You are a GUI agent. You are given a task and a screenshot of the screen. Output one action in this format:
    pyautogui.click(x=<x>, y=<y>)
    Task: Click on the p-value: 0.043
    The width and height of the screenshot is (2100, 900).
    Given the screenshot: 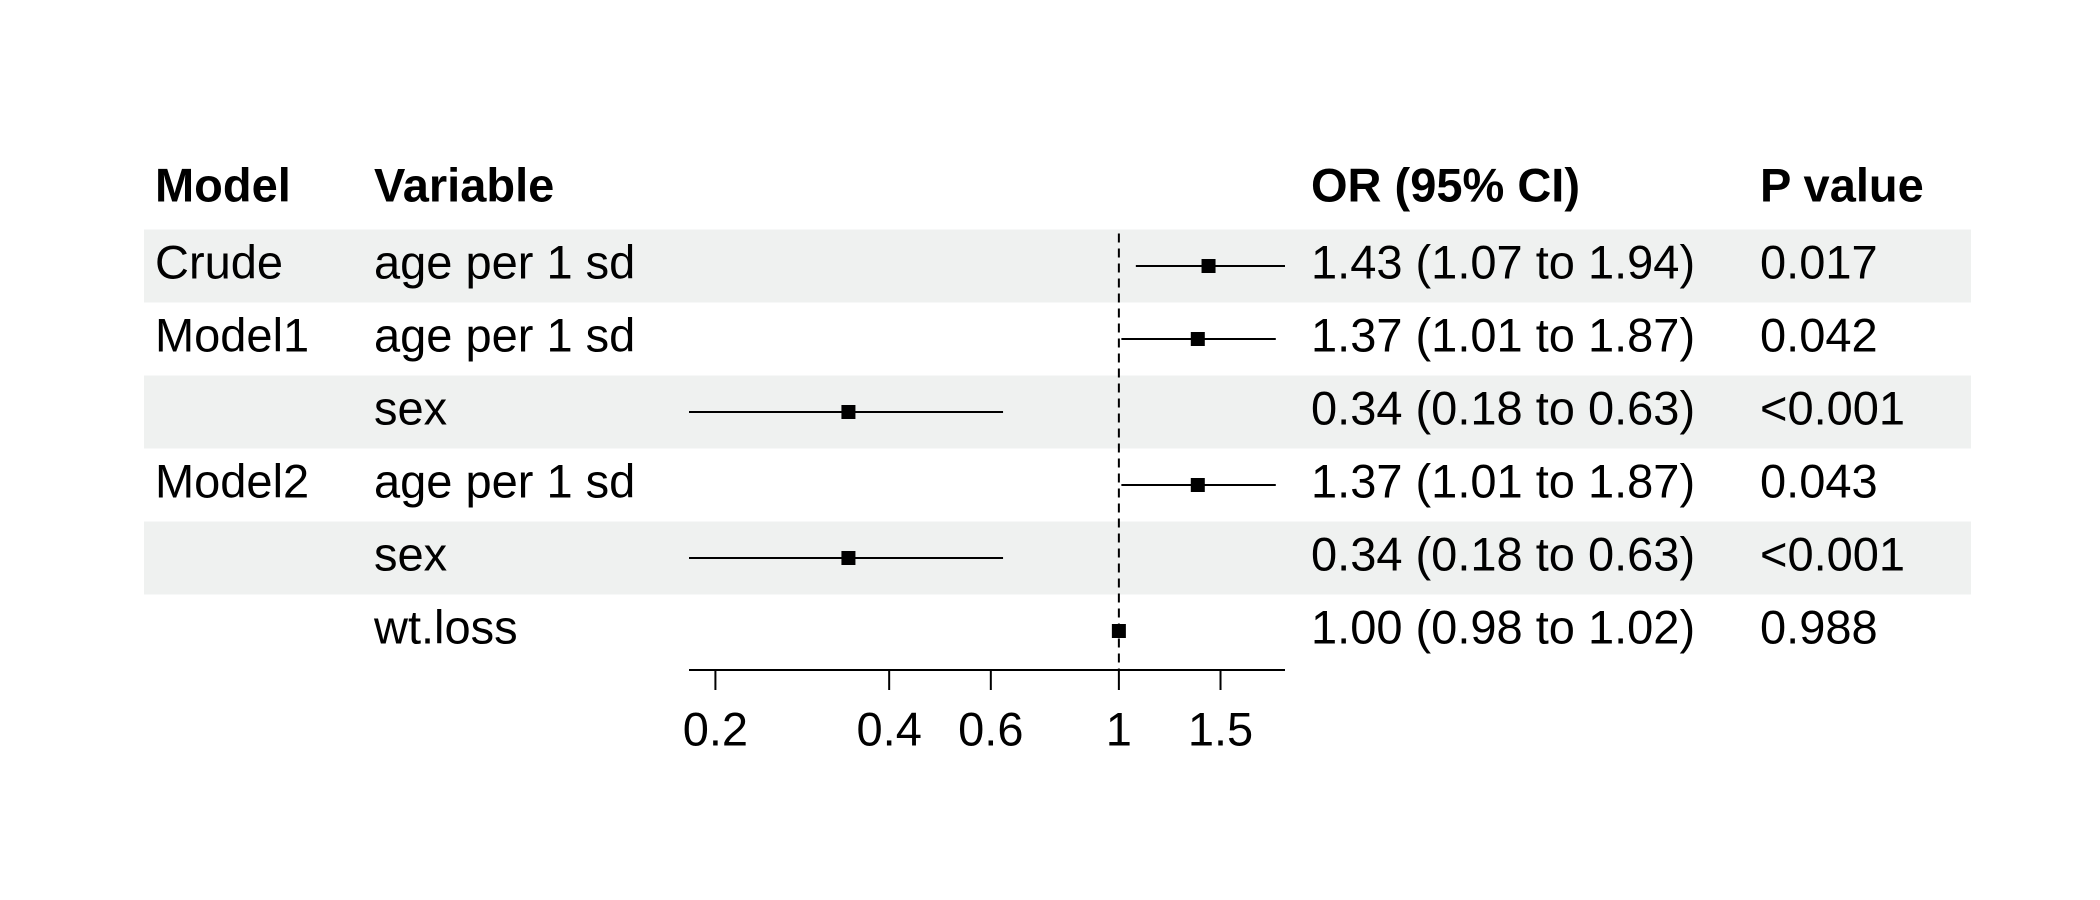 What is the action you would take?
    pyautogui.click(x=1819, y=480)
    